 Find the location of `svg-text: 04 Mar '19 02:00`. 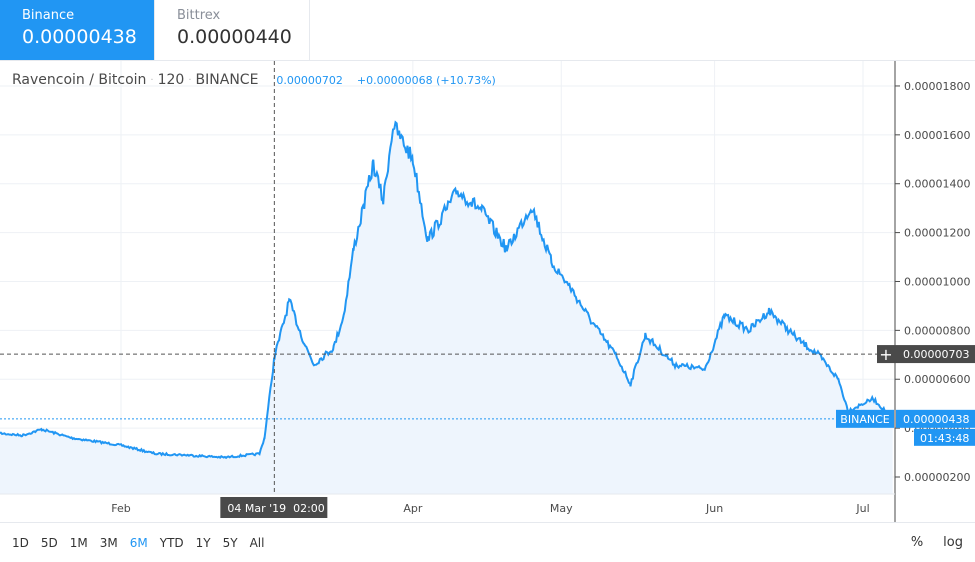

svg-text: 04 Mar '19 02:00 is located at coordinates (275, 508).